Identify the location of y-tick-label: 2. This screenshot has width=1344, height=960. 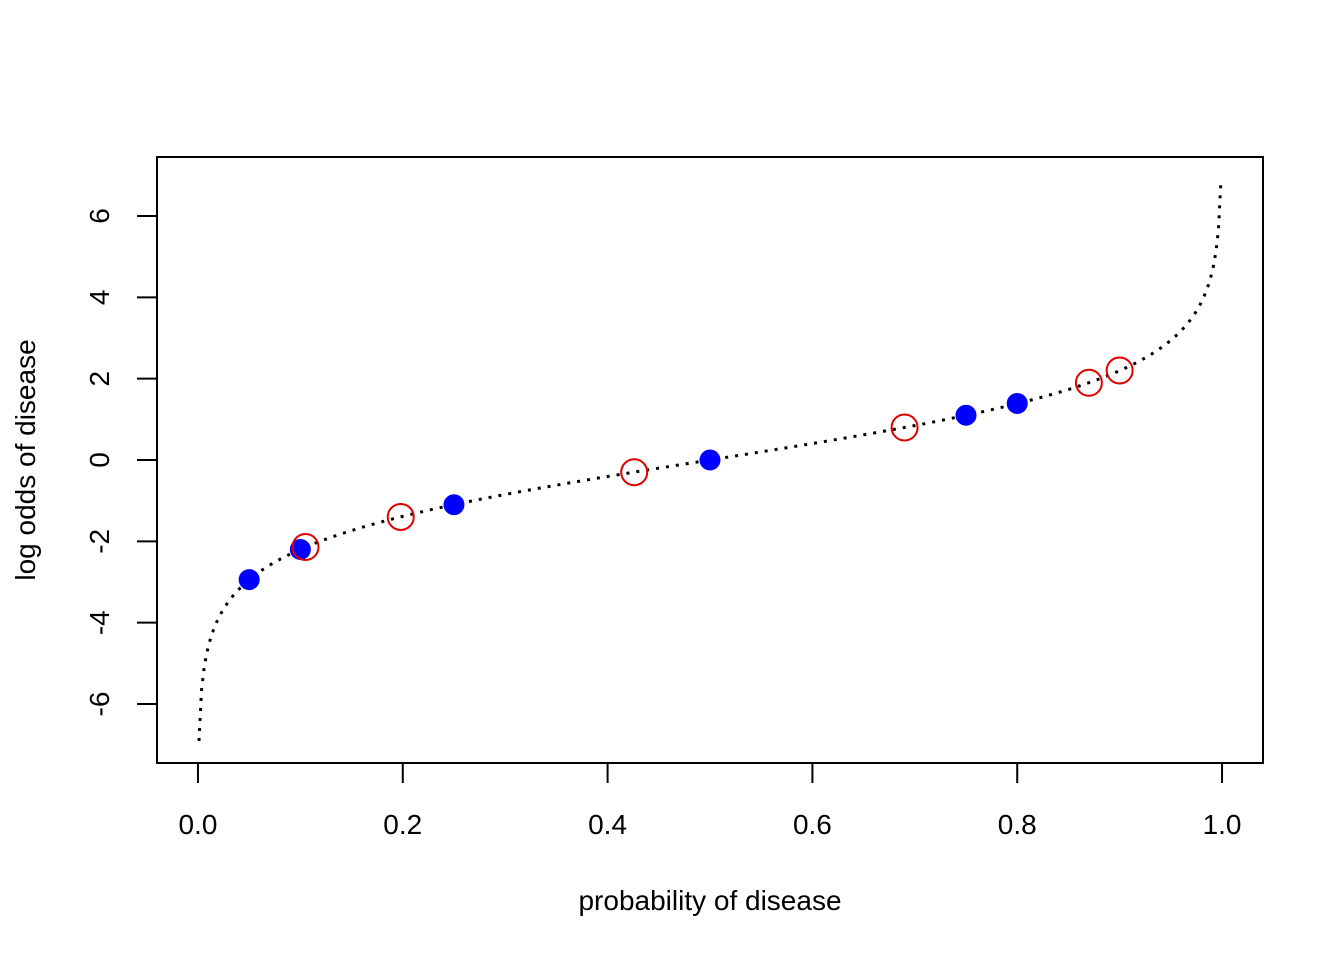
(99, 379).